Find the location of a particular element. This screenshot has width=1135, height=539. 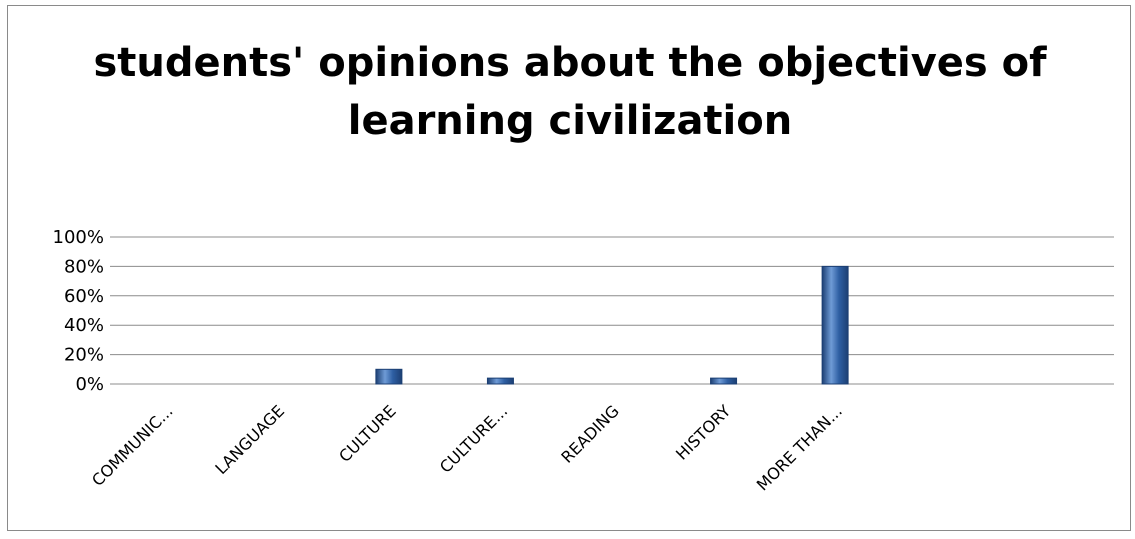

x-category-label: HISTORY is located at coordinates (703, 432).